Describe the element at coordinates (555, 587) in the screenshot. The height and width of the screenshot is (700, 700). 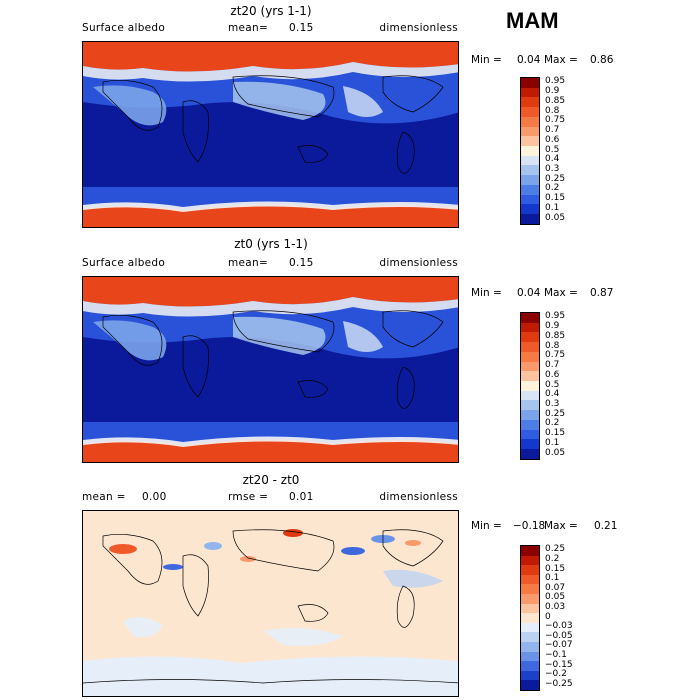
I see `colorbar-tick-label: 0.07` at that location.